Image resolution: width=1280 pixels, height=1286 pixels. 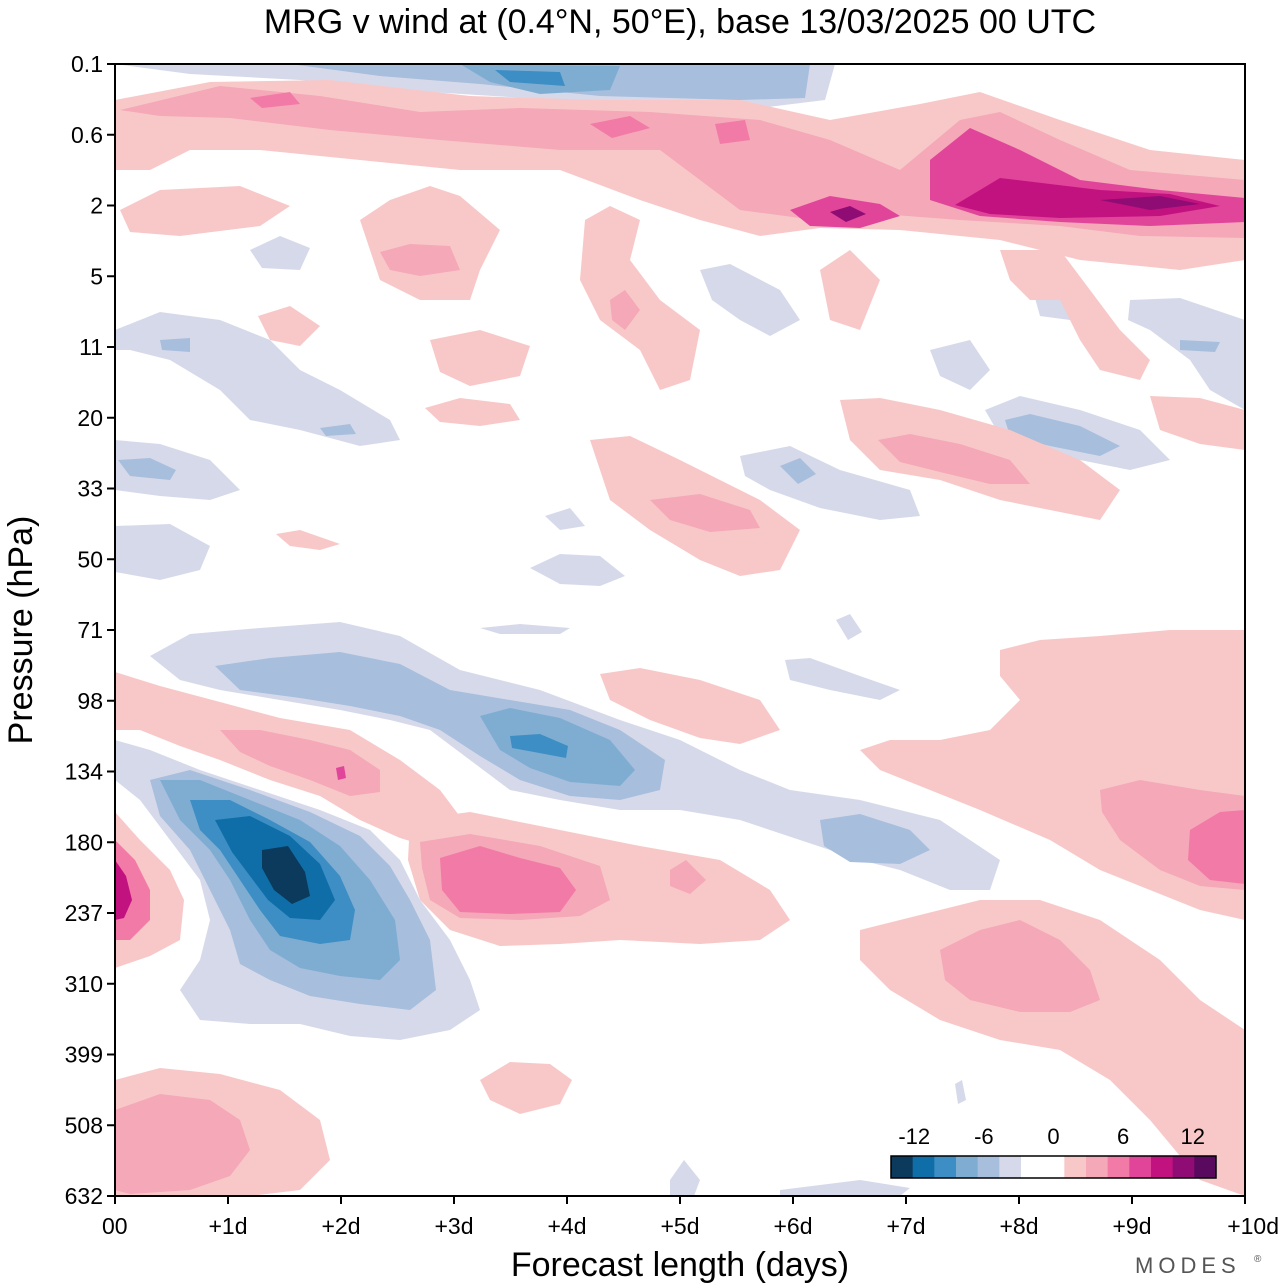 What do you see at coordinates (875, 839) in the screenshot?
I see `contour-neg4-band-right` at bounding box center [875, 839].